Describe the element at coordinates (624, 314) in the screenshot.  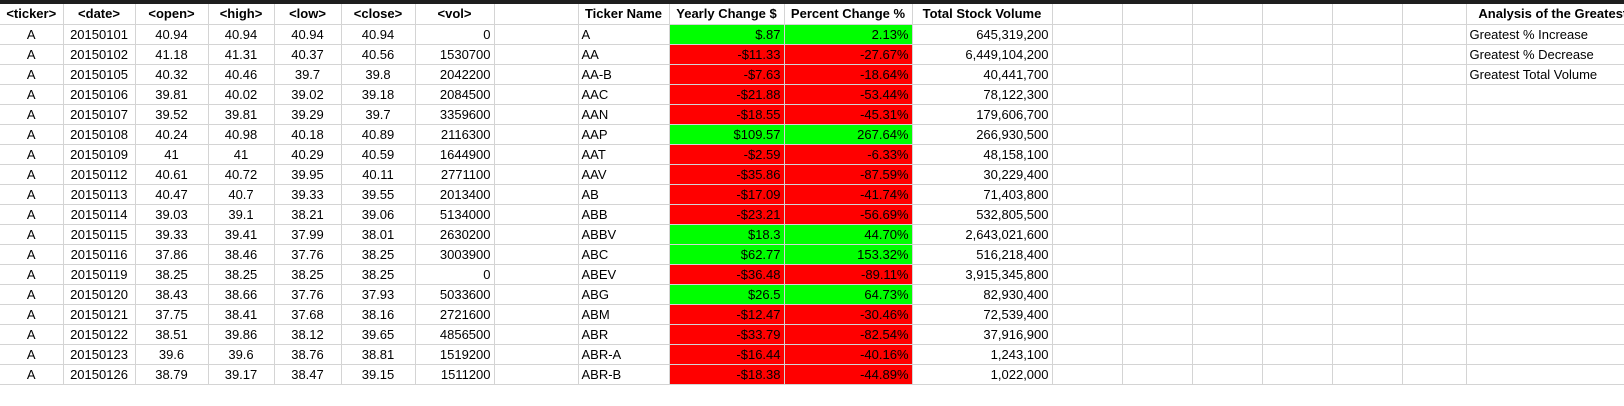
I see `cell-ticker-name: ABM` at that location.